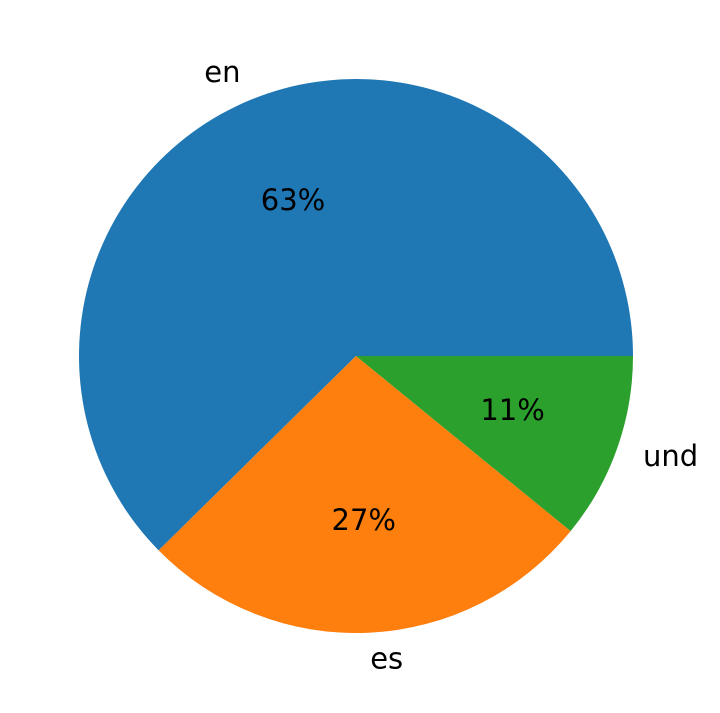 This screenshot has width=720, height=713. Describe the element at coordinates (670, 456) in the screenshot. I see `slice-label: und` at that location.